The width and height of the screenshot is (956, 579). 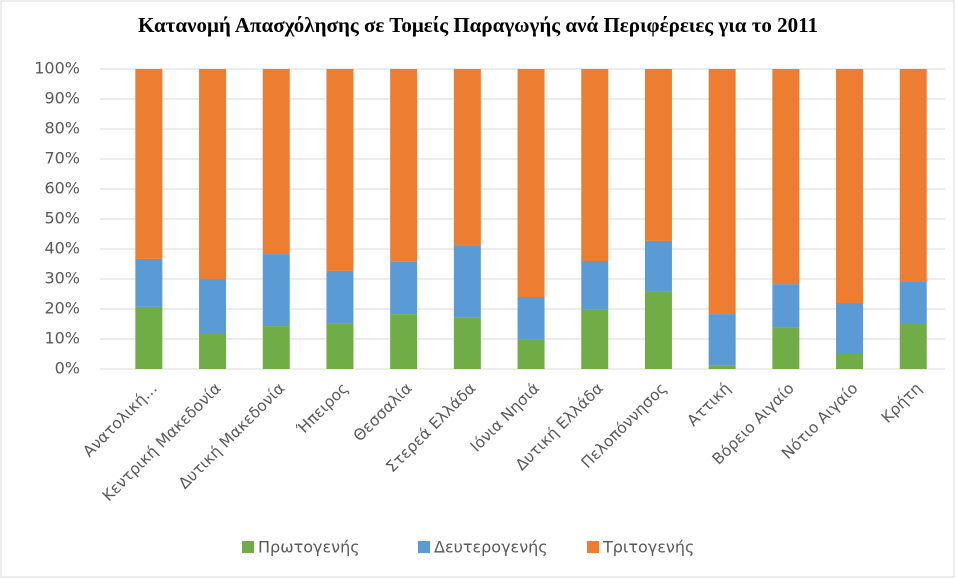 What do you see at coordinates (491, 547) in the screenshot?
I see `legend-label: Δευτερογενής` at bounding box center [491, 547].